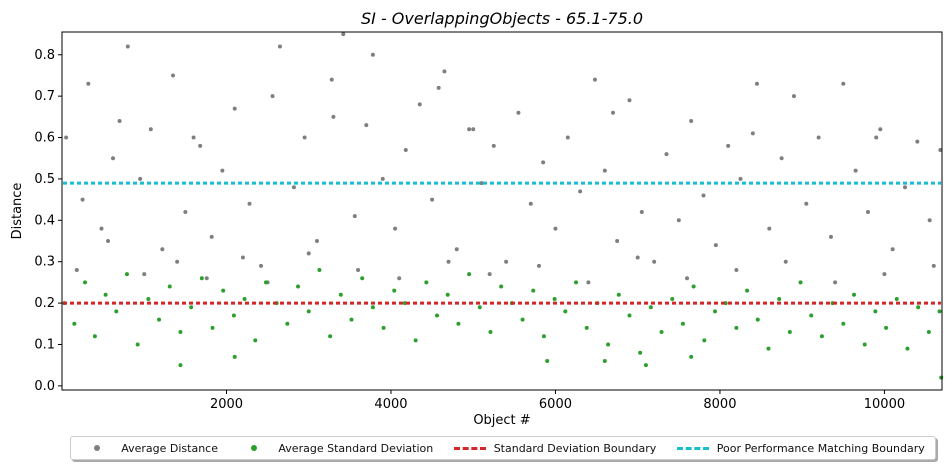 The height and width of the screenshot is (471, 952). What do you see at coordinates (692, 448) in the screenshot?
I see `legend-marker-dash-icon` at bounding box center [692, 448].